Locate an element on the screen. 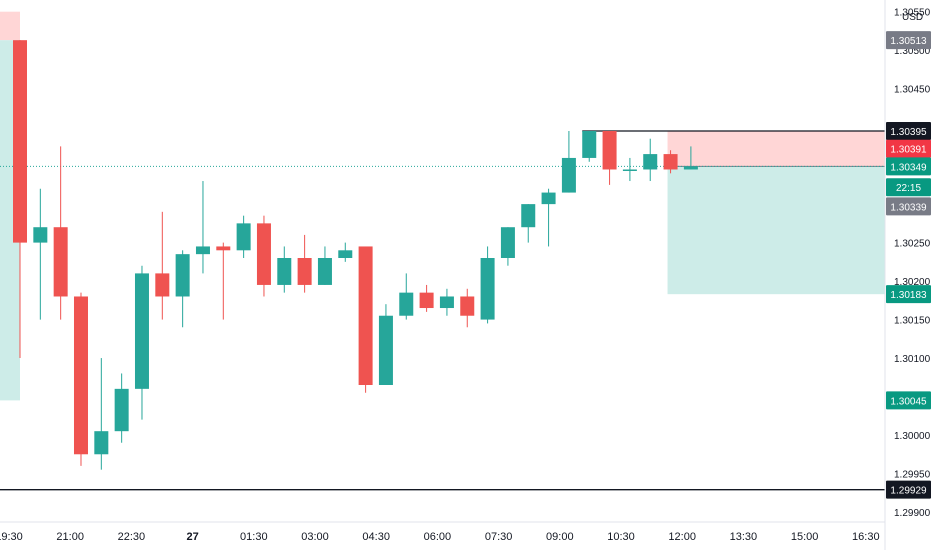  time-tick-label: 10:30 is located at coordinates (621, 537).